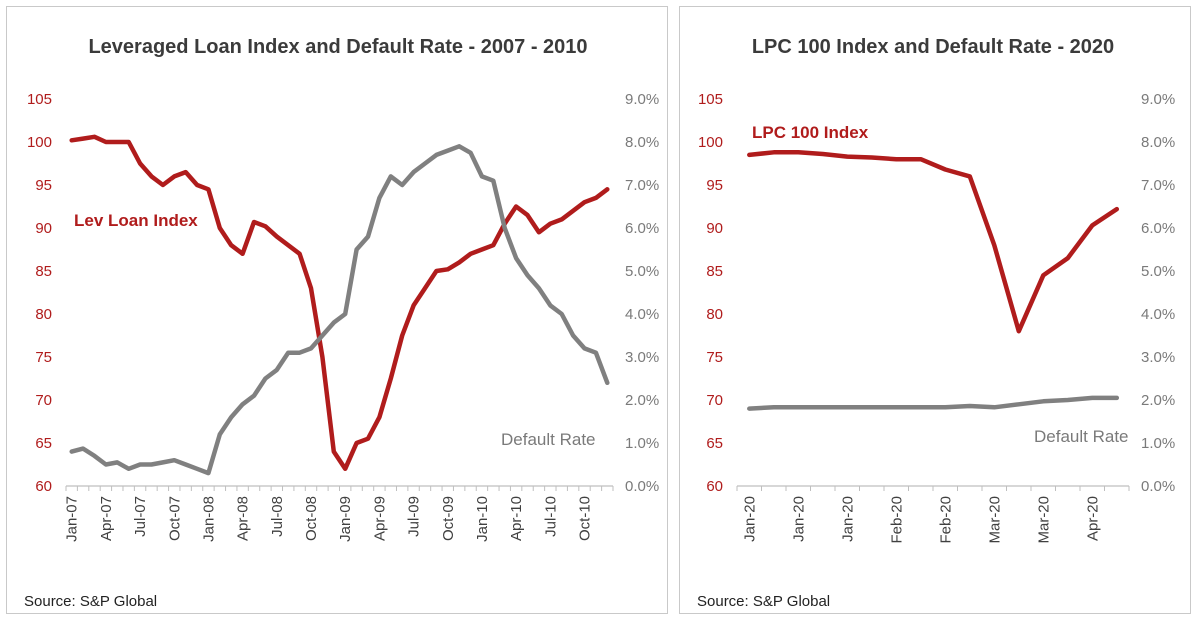 The height and width of the screenshot is (620, 1198). I want to click on x-tick-label: Oct-09, so click(448, 518).